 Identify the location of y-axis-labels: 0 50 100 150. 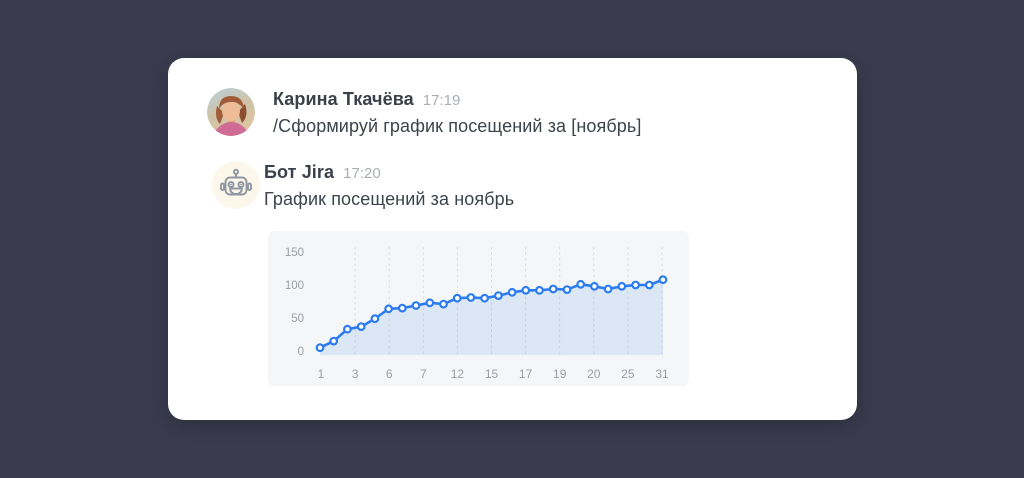
(294, 302).